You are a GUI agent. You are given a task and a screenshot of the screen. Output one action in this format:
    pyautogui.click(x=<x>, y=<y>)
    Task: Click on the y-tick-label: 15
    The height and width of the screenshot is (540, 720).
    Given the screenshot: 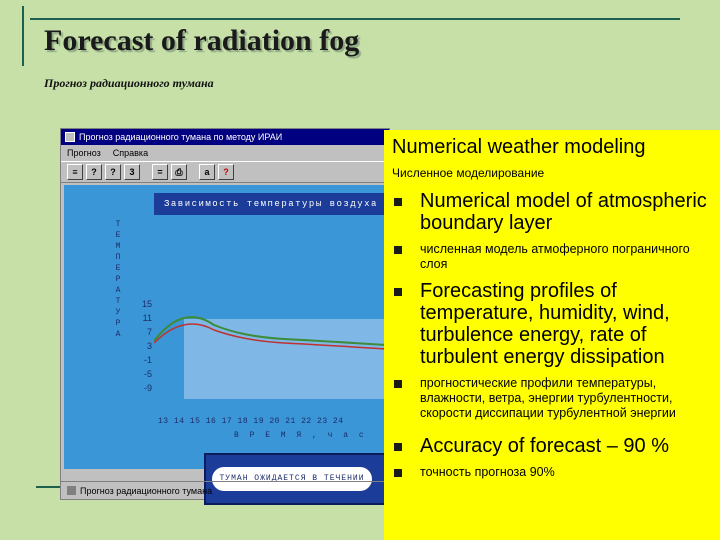 What is the action you would take?
    pyautogui.click(x=146, y=304)
    